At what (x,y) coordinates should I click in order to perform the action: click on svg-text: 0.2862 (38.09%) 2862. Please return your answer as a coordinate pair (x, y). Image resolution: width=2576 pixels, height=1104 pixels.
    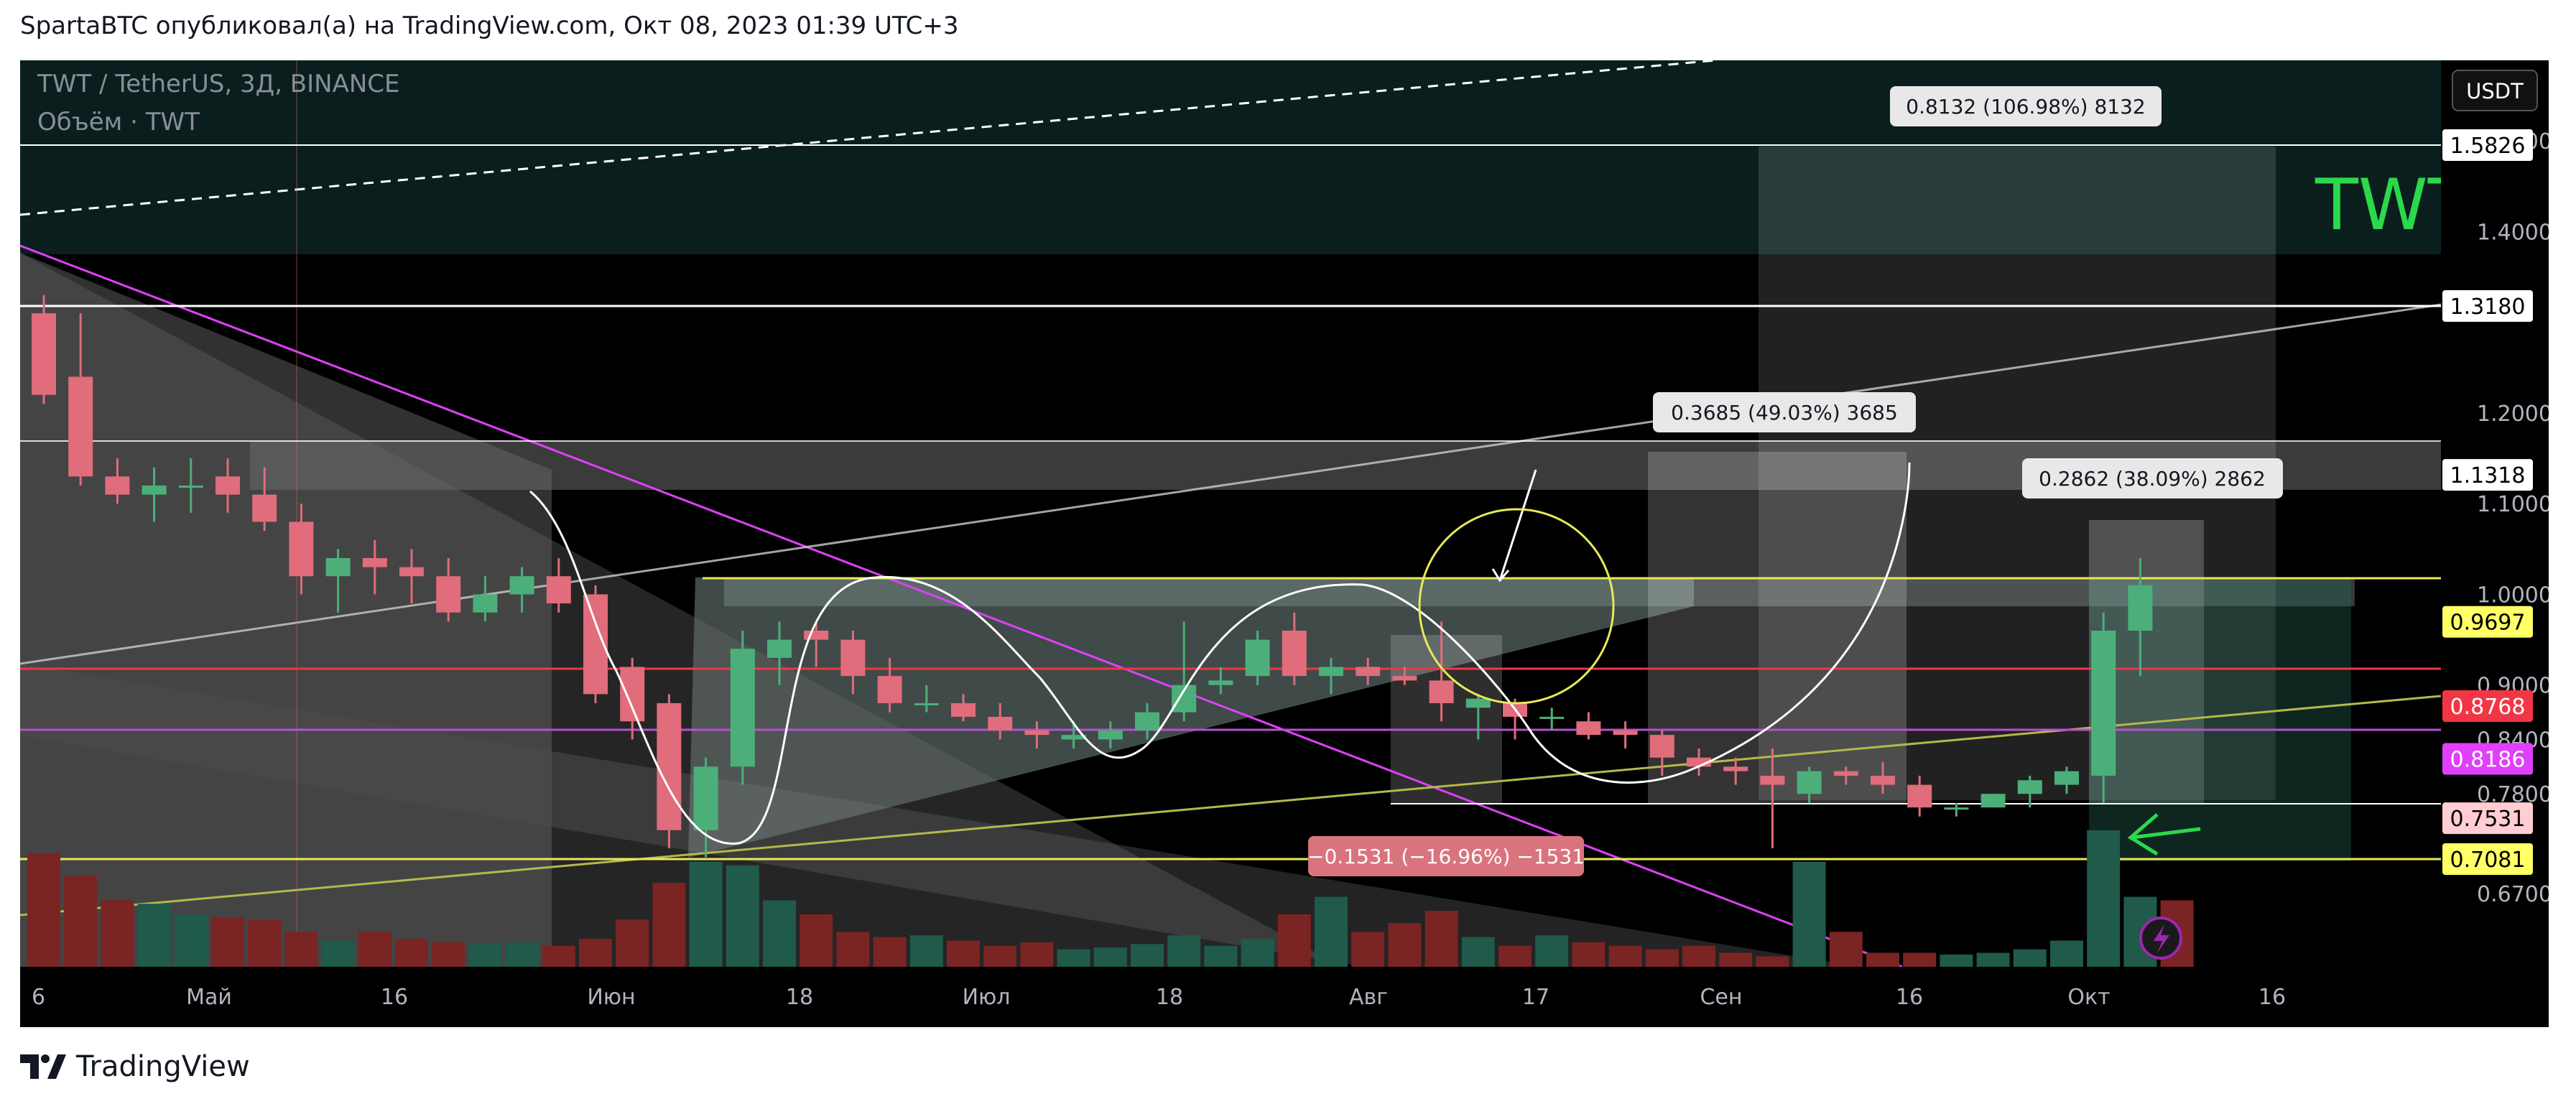
    Looking at the image, I should click on (2152, 479).